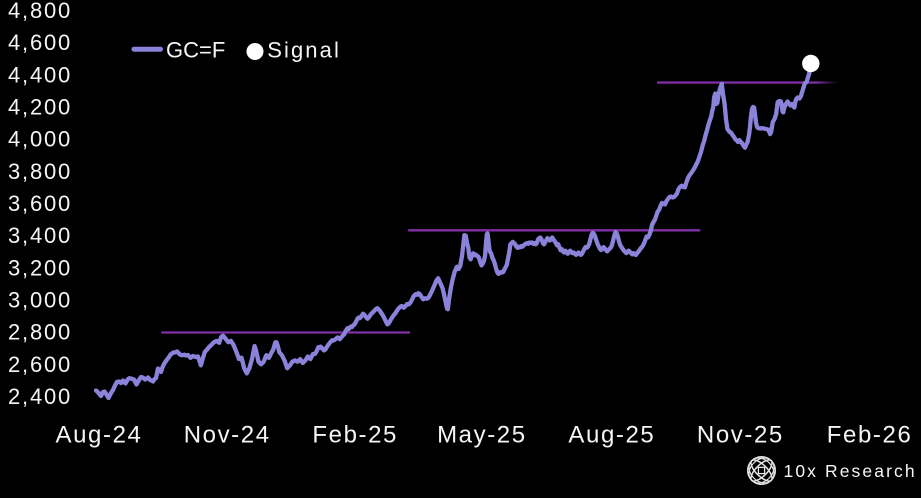  I want to click on svg-text: 3,400, so click(40, 235).